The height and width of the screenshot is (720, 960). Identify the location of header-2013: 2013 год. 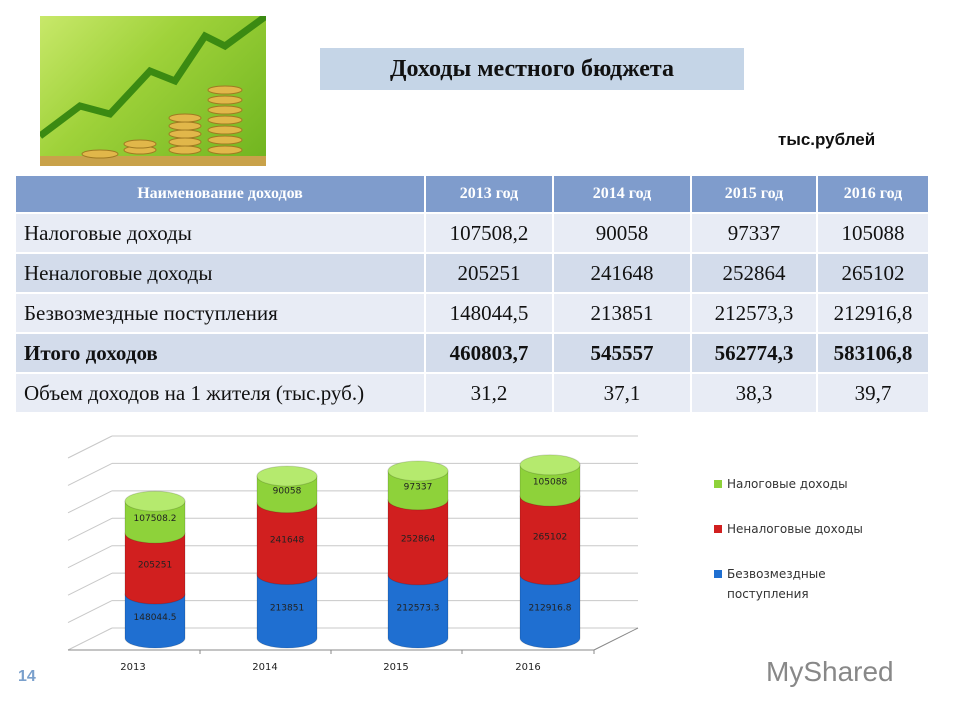
(489, 194).